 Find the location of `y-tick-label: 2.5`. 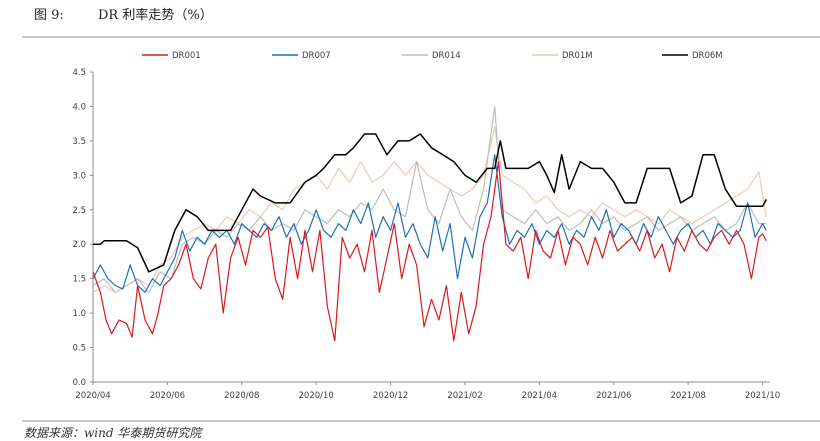

y-tick-label: 2.5 is located at coordinates (79, 211).